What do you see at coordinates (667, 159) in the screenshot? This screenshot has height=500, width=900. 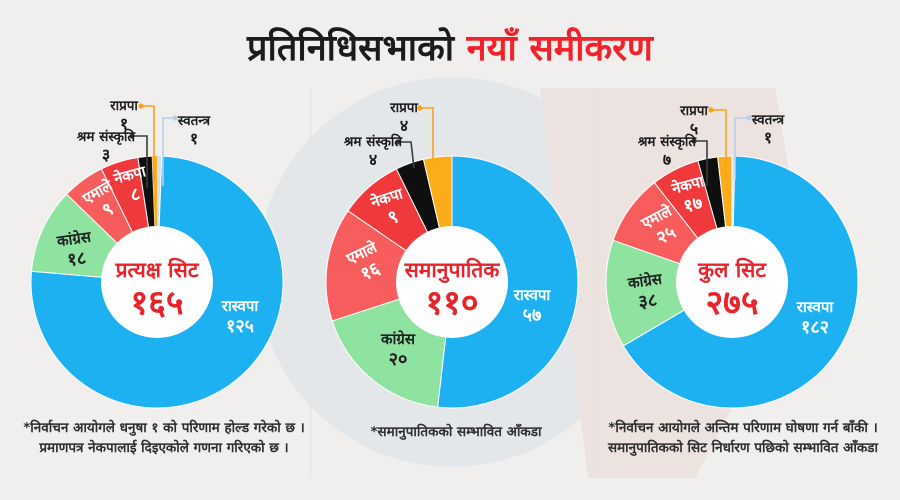 I see `callout-seats-value: ७` at bounding box center [667, 159].